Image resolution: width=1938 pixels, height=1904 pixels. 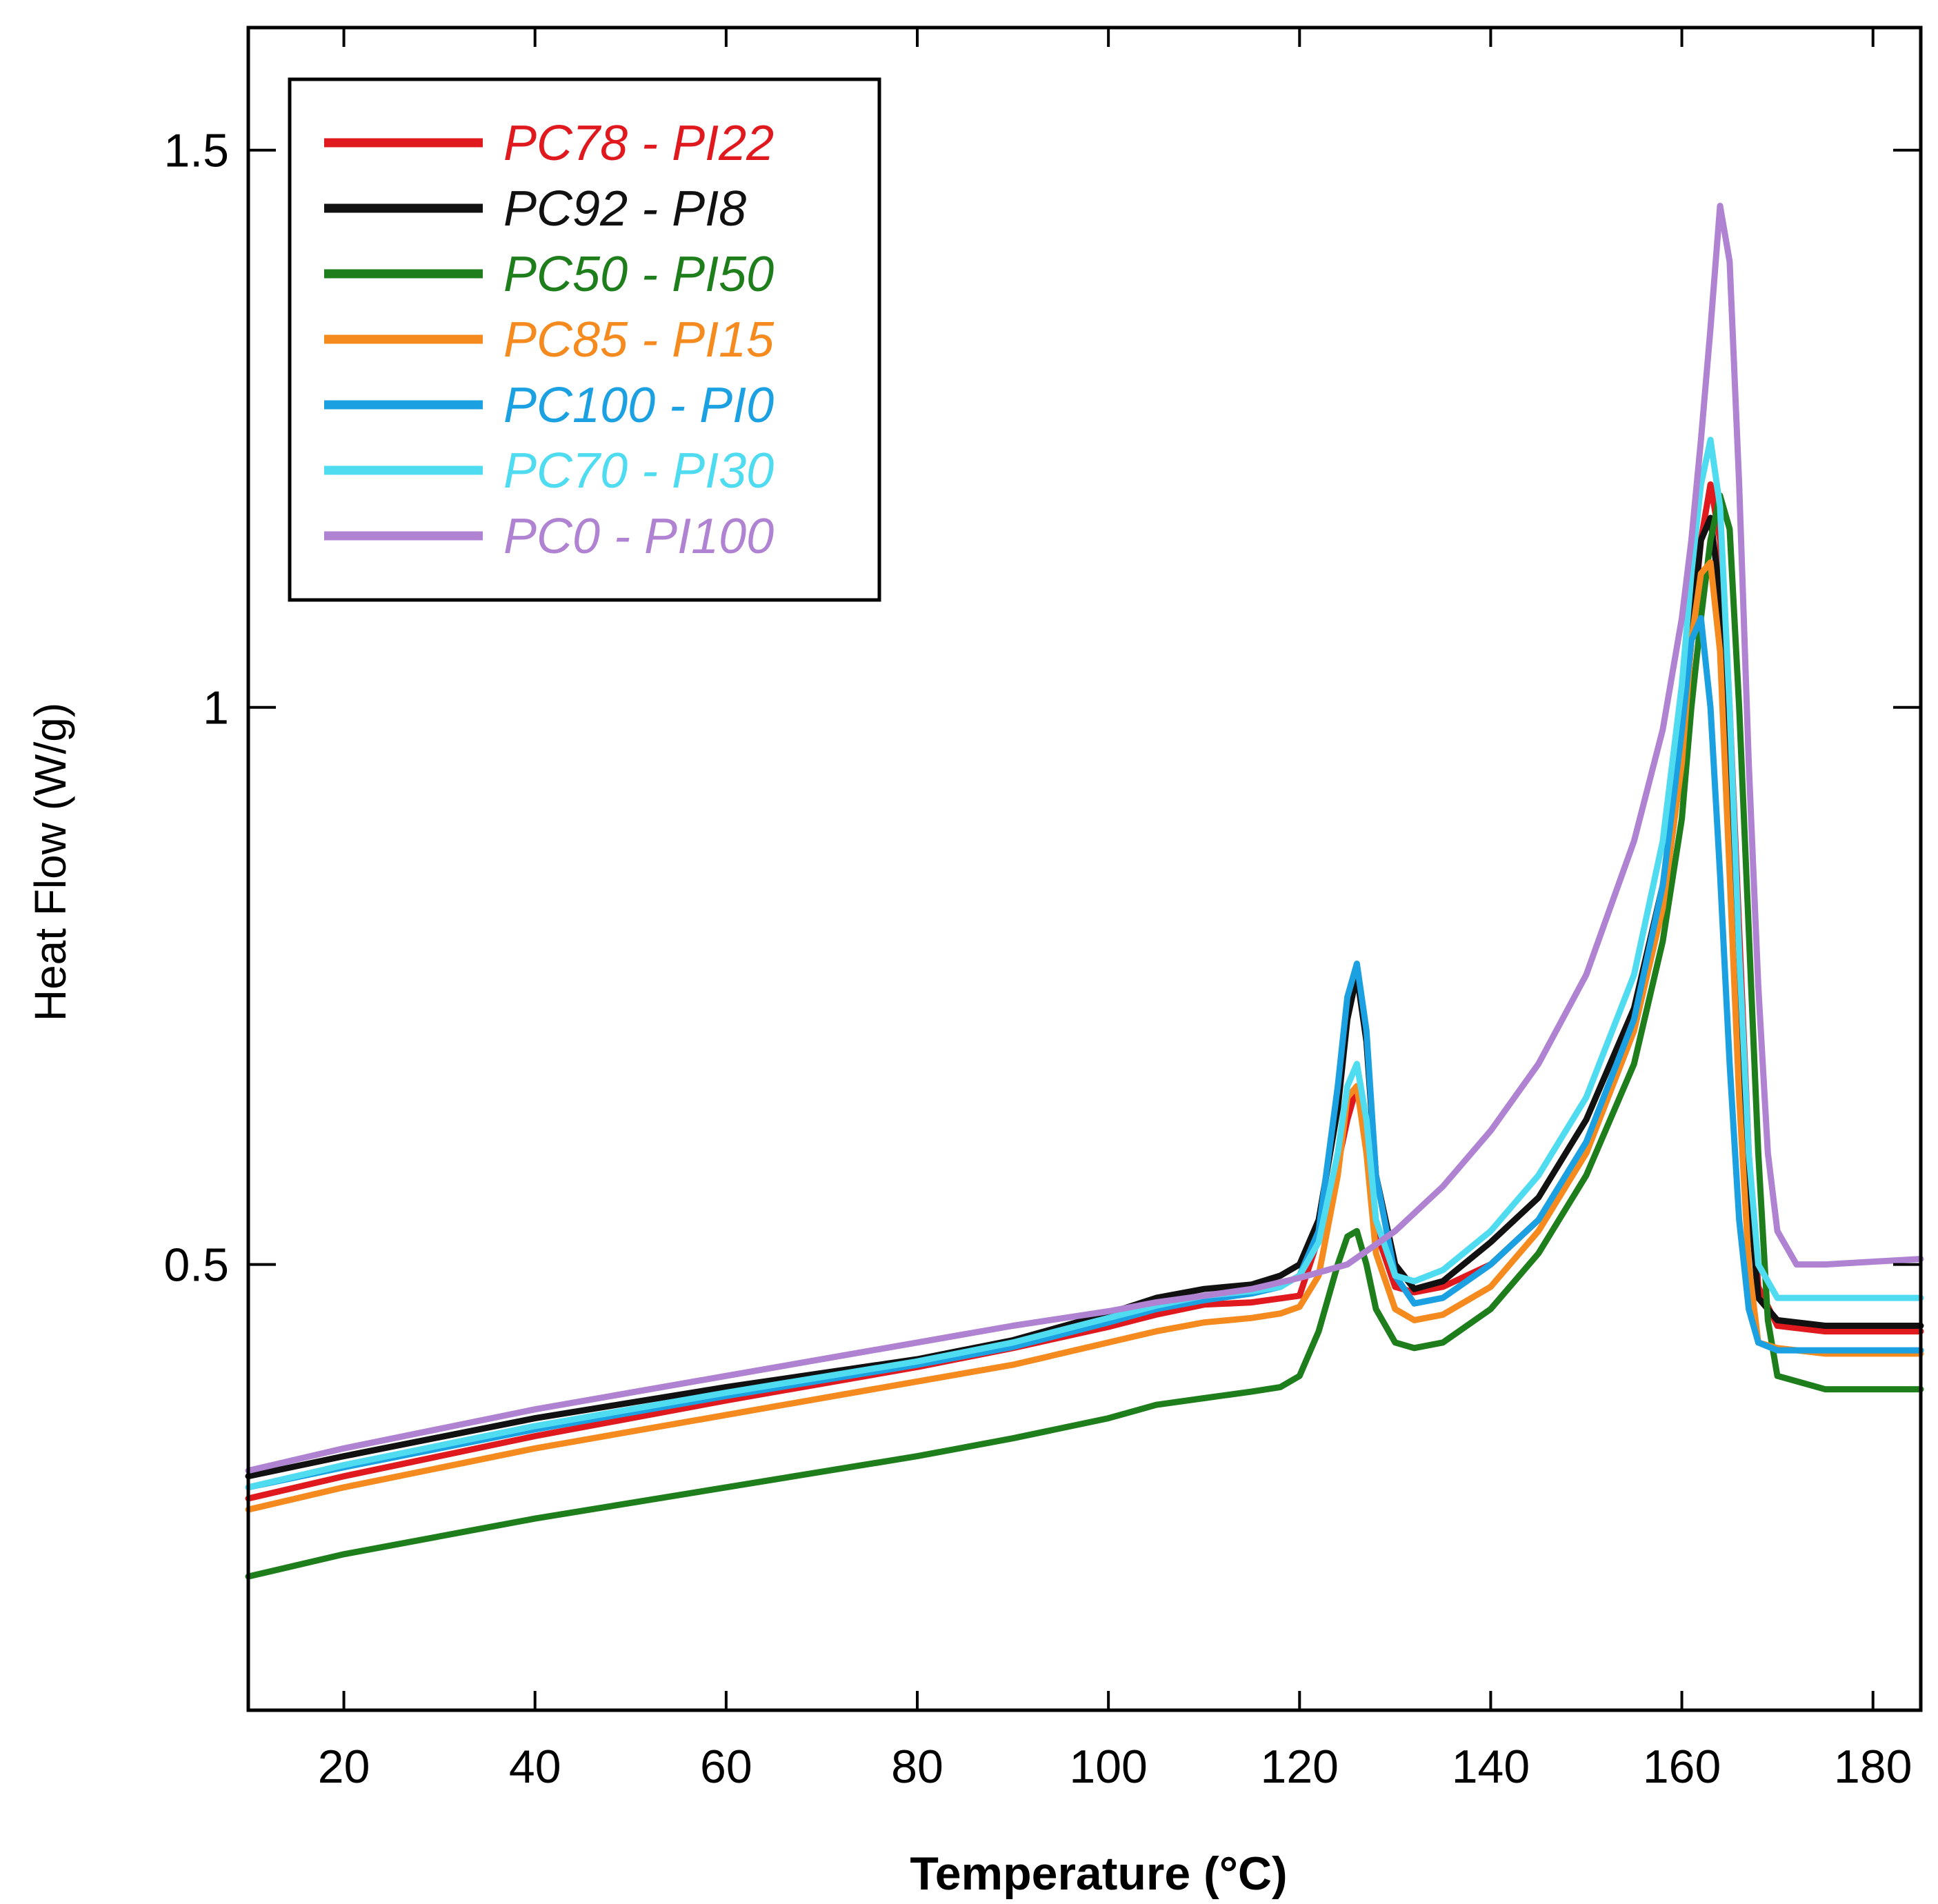 I want to click on x-tick-label: 80, so click(x=917, y=1767).